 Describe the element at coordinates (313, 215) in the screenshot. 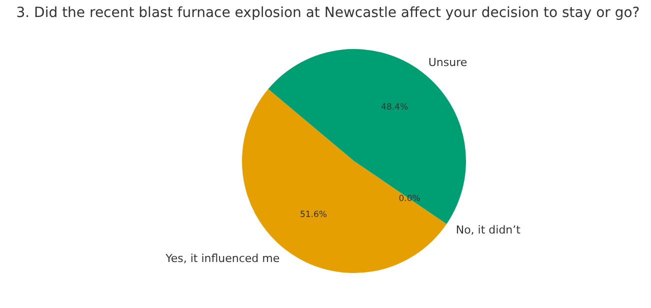

I see `data-label: 51.6%` at that location.